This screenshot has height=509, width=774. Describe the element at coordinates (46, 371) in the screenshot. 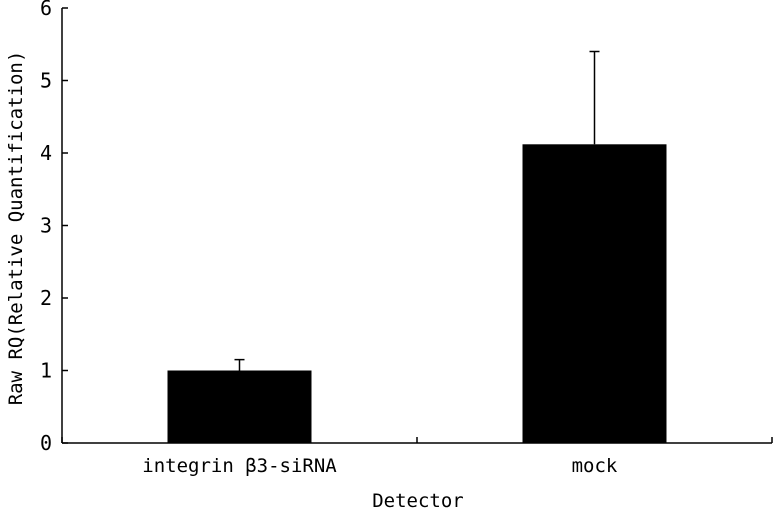

I see `y-tick-label: 1` at that location.